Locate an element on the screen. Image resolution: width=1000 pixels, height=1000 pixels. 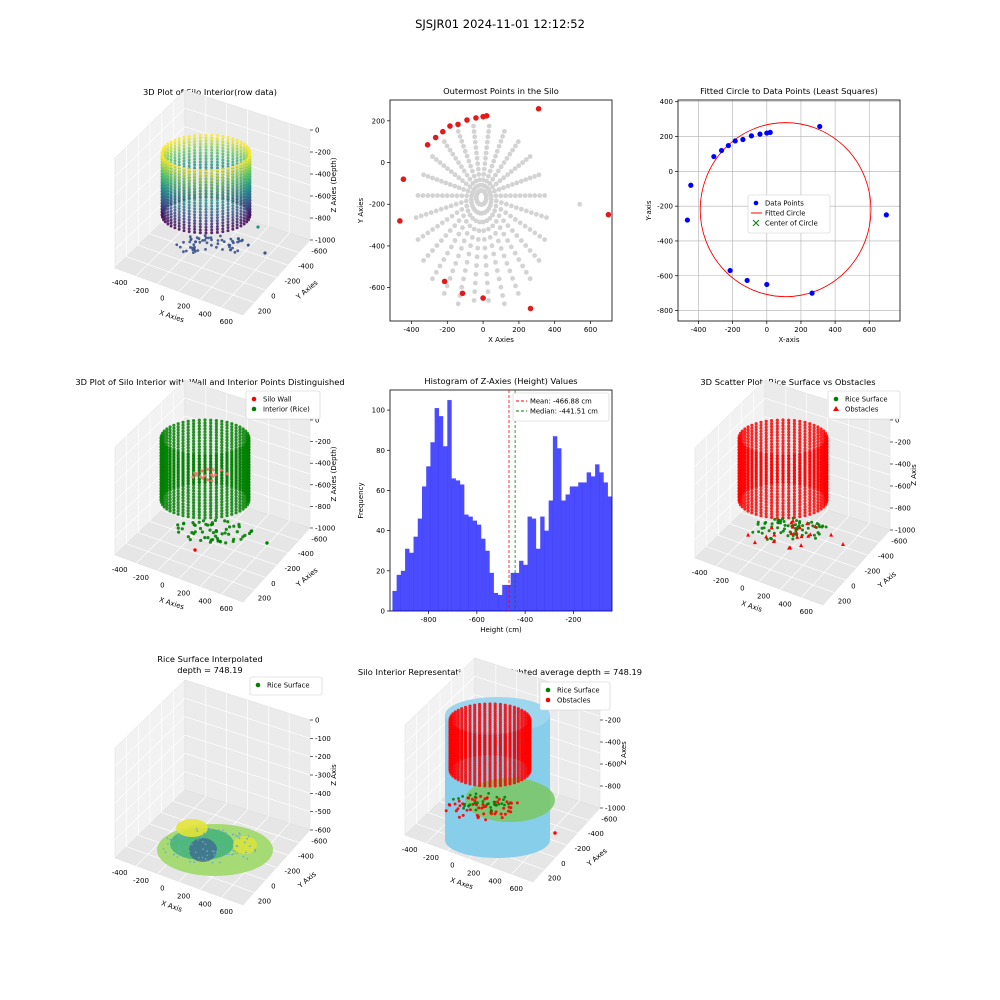
outermost-point is located at coordinates (427, 145).